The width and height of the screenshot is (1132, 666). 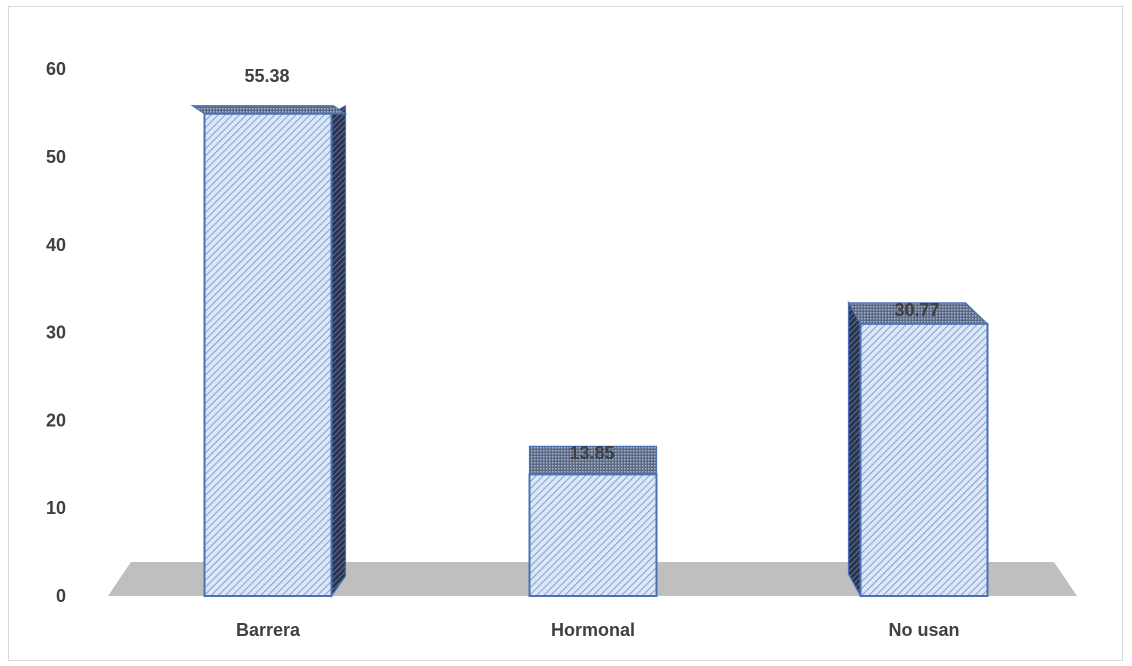 What do you see at coordinates (56, 69) in the screenshot?
I see `y-tick-label: 60` at bounding box center [56, 69].